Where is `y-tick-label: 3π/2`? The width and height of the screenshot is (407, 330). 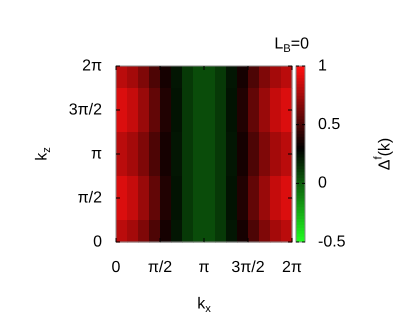
y-tick-label: 3π/2 is located at coordinates (85, 109).